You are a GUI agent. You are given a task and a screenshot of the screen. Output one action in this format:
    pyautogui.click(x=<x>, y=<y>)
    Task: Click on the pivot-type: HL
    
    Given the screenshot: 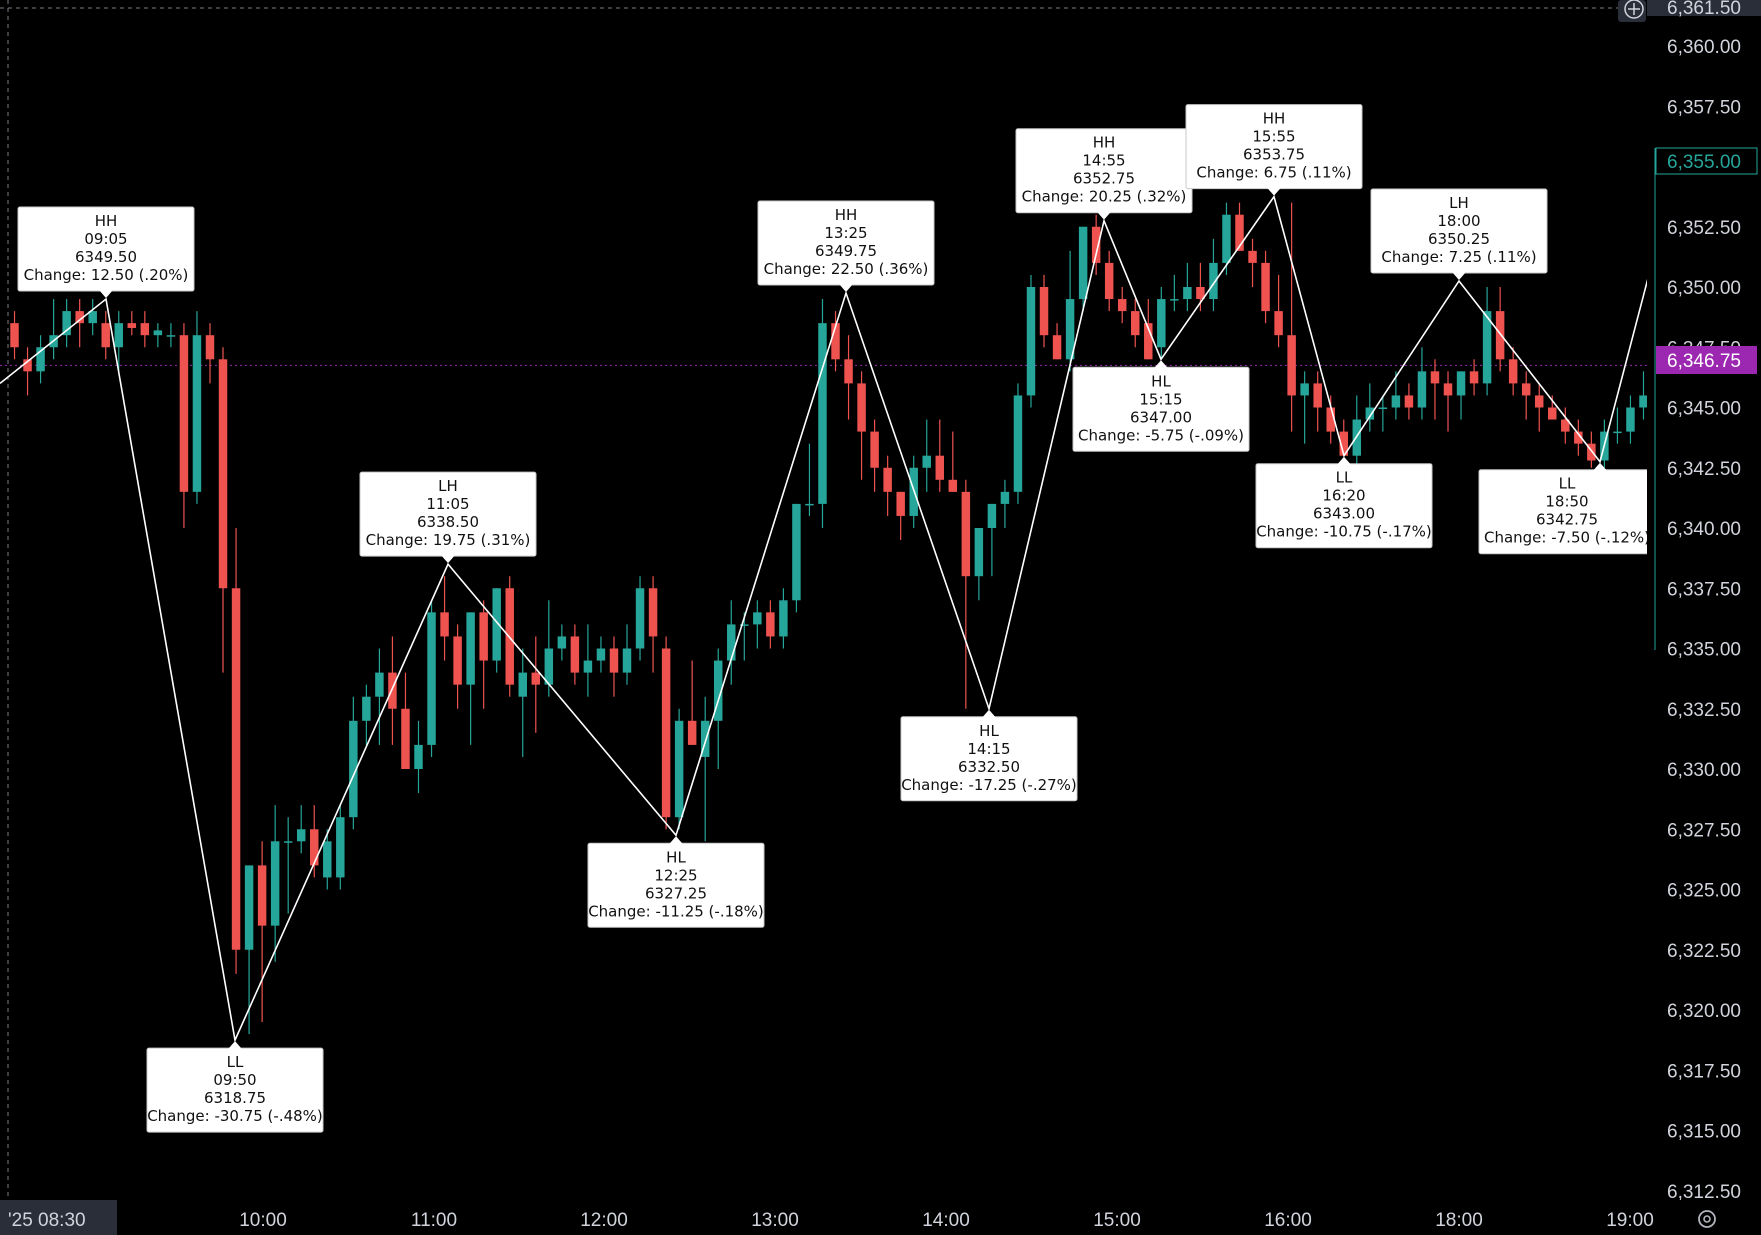 What is the action you would take?
    pyautogui.click(x=989, y=731)
    